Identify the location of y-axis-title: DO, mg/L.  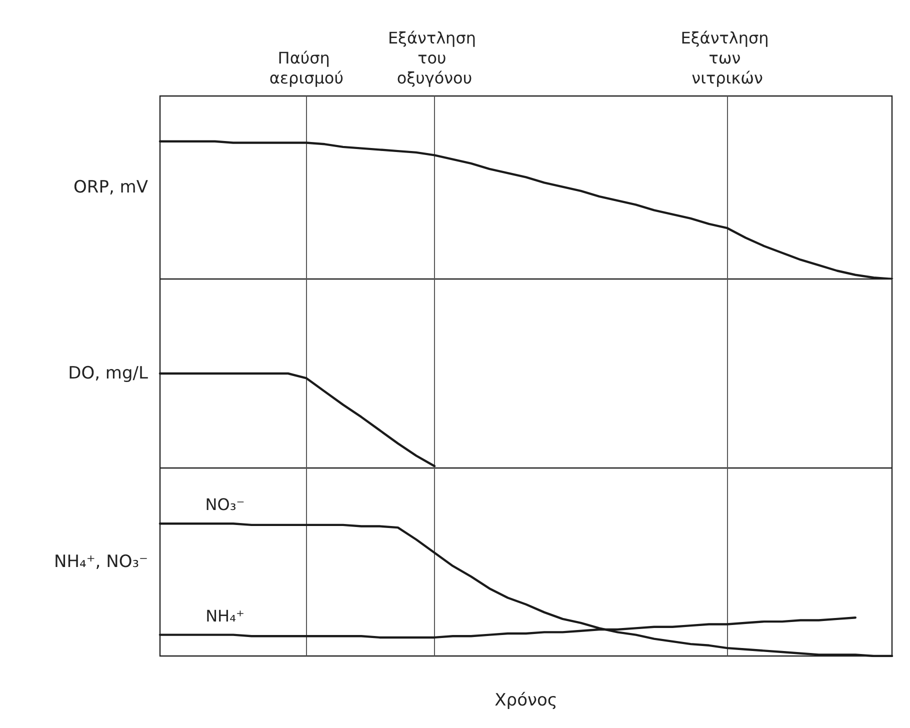
(108, 374).